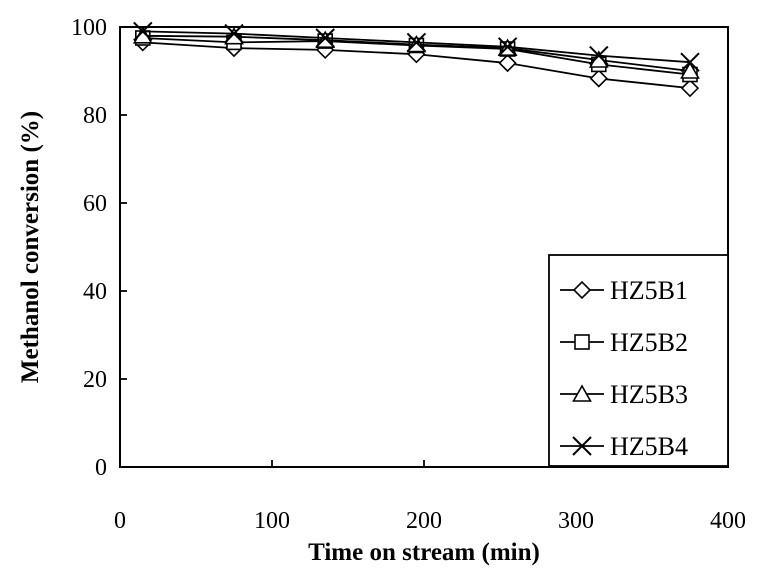  Describe the element at coordinates (582, 290) in the screenshot. I see `legend-diamond-marker` at that location.